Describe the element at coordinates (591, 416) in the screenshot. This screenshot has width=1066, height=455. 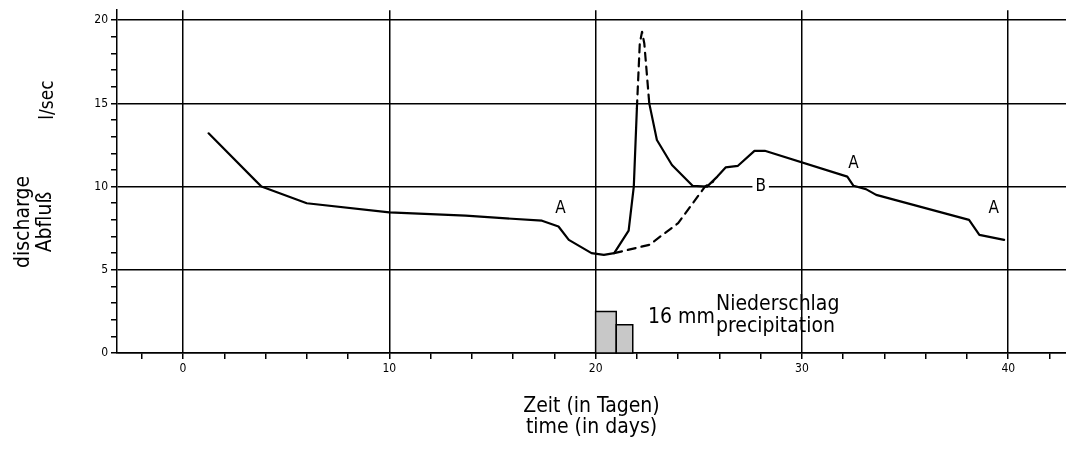
I see `x-axis-title: Zeit (in Tagen) time (in days)` at that location.